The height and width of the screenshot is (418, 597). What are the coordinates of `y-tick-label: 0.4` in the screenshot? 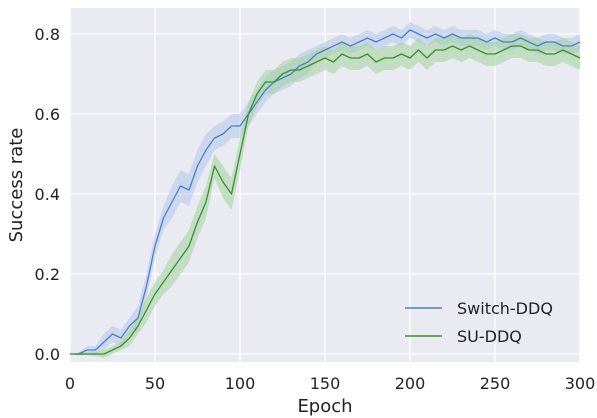 It's located at (47, 194).